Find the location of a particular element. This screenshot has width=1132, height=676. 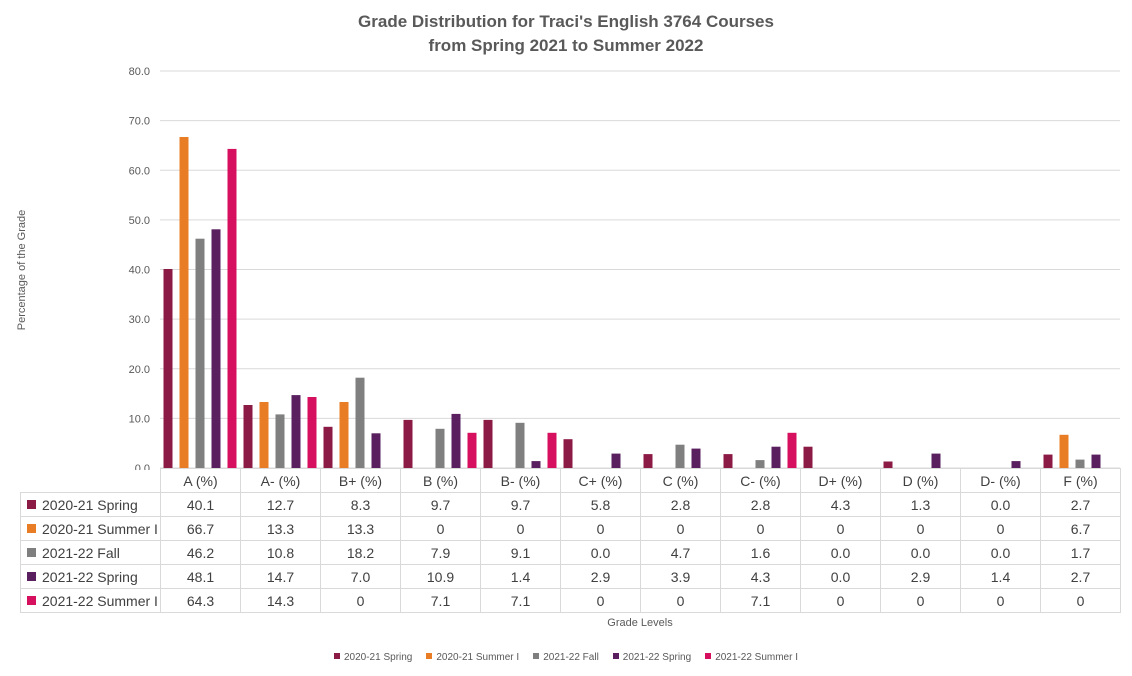

y-tick-label: 80.0 is located at coordinates (139, 72).